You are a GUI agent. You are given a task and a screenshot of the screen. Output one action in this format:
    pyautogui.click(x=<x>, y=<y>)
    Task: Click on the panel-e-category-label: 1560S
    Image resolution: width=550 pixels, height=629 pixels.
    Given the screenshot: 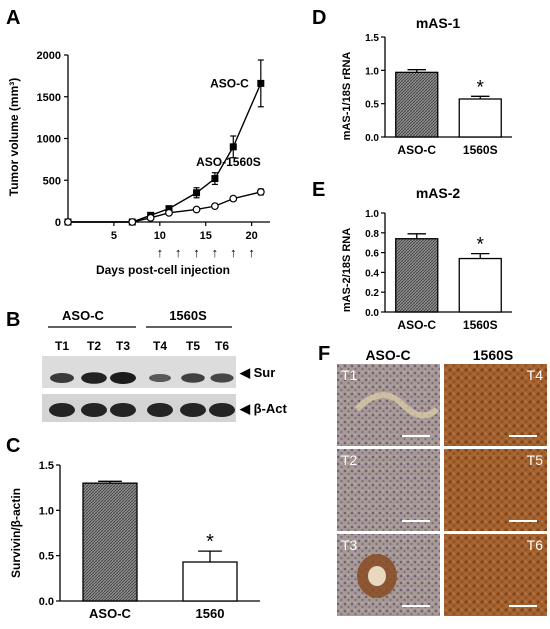 What is the action you would take?
    pyautogui.click(x=480, y=325)
    